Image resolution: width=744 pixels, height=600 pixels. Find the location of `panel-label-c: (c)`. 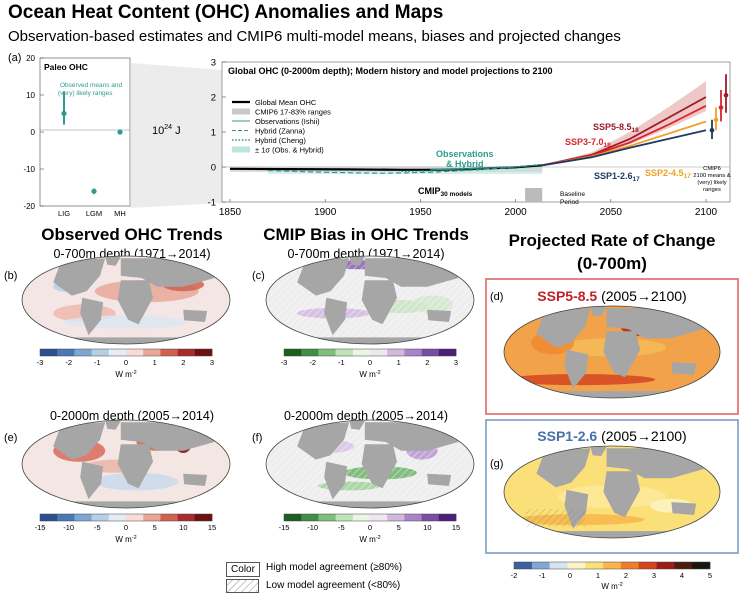

panel-label-c: (c) is located at coordinates (258, 276).